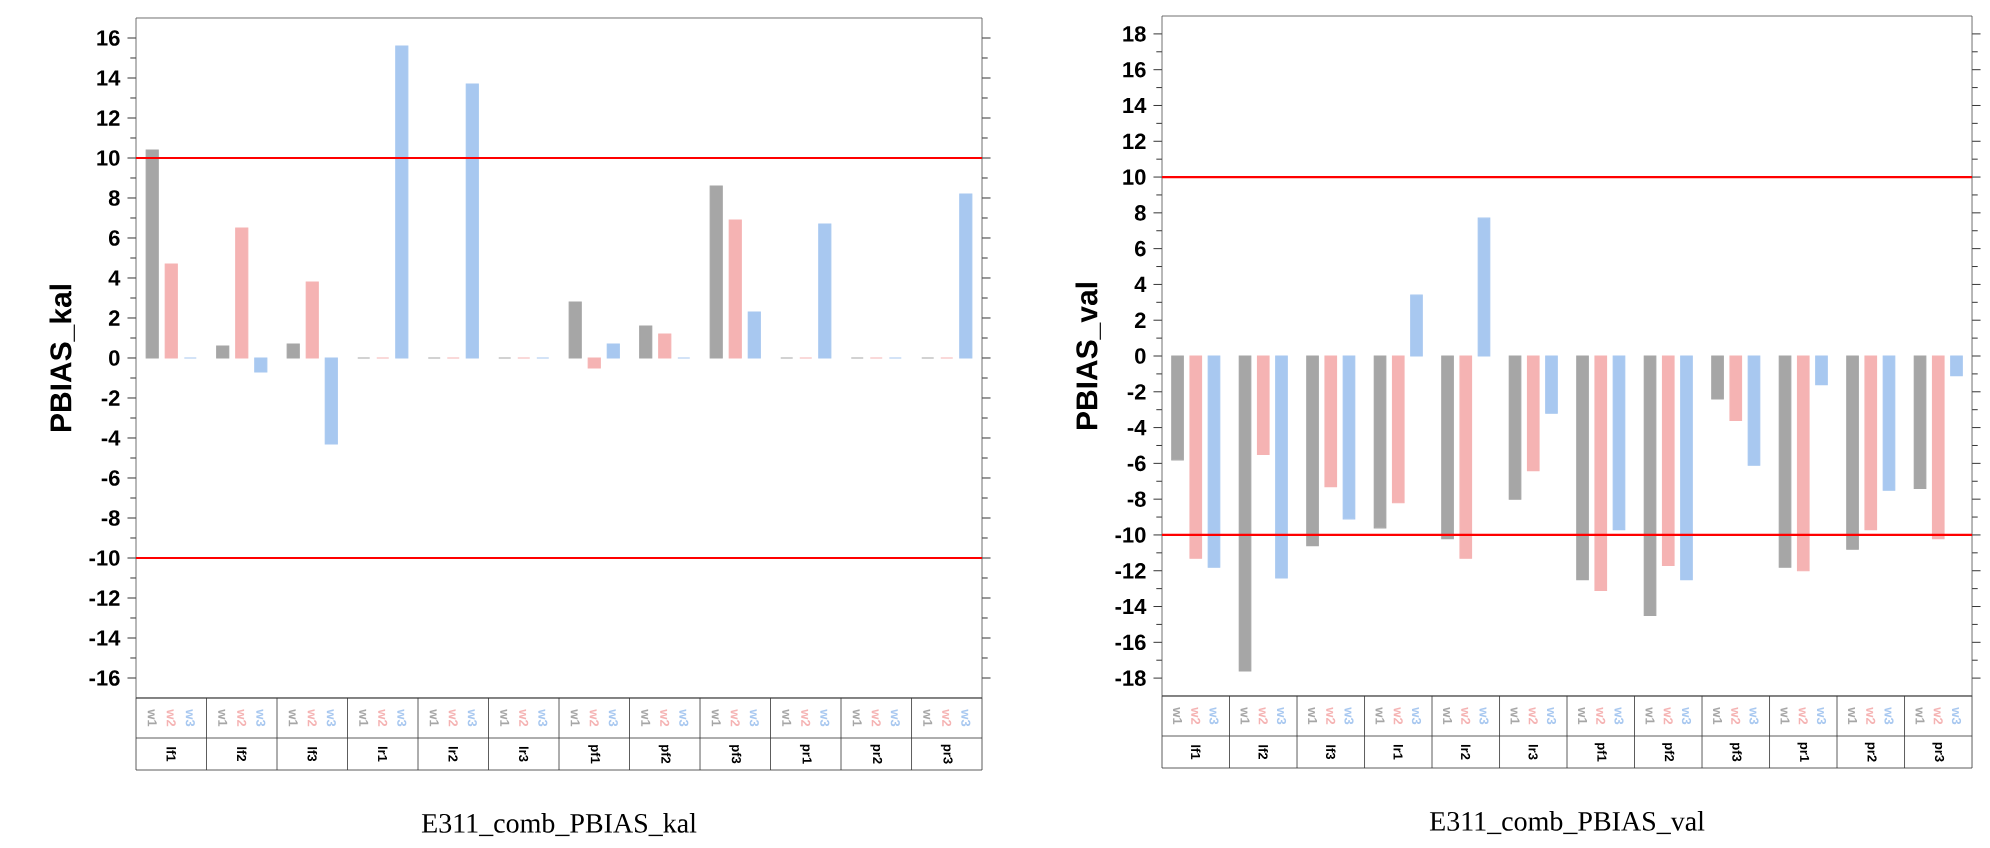 This screenshot has height=848, width=1990. I want to click on y-tick-label: 18, so click(1134, 34).